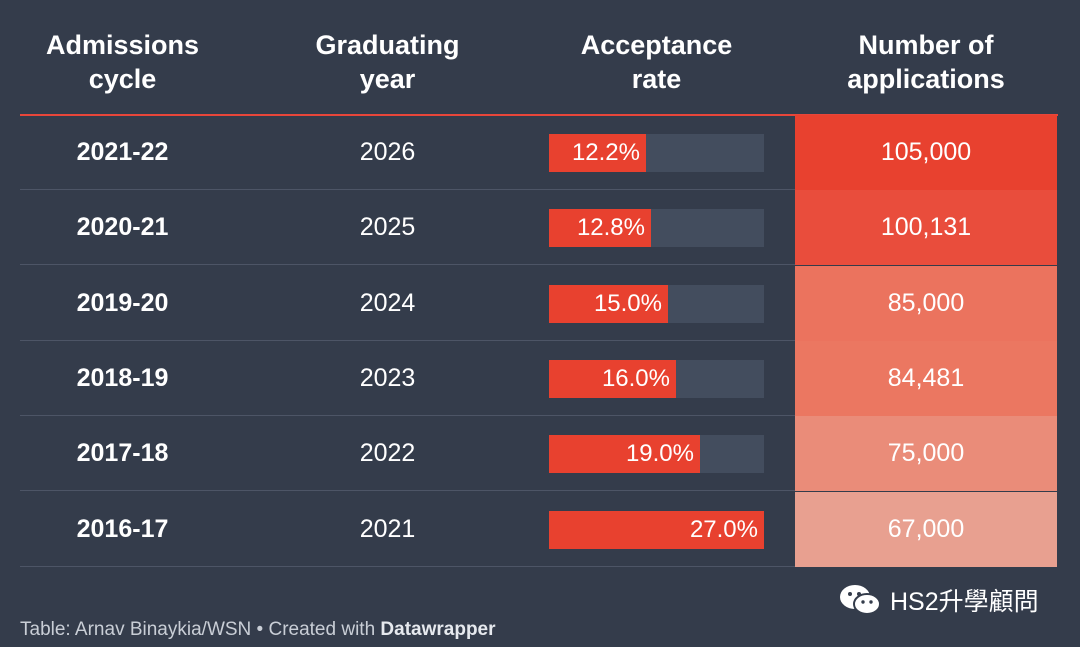 Image resolution: width=1080 pixels, height=647 pixels. I want to click on acceptance-rate-label: 27.0%, so click(723, 529).